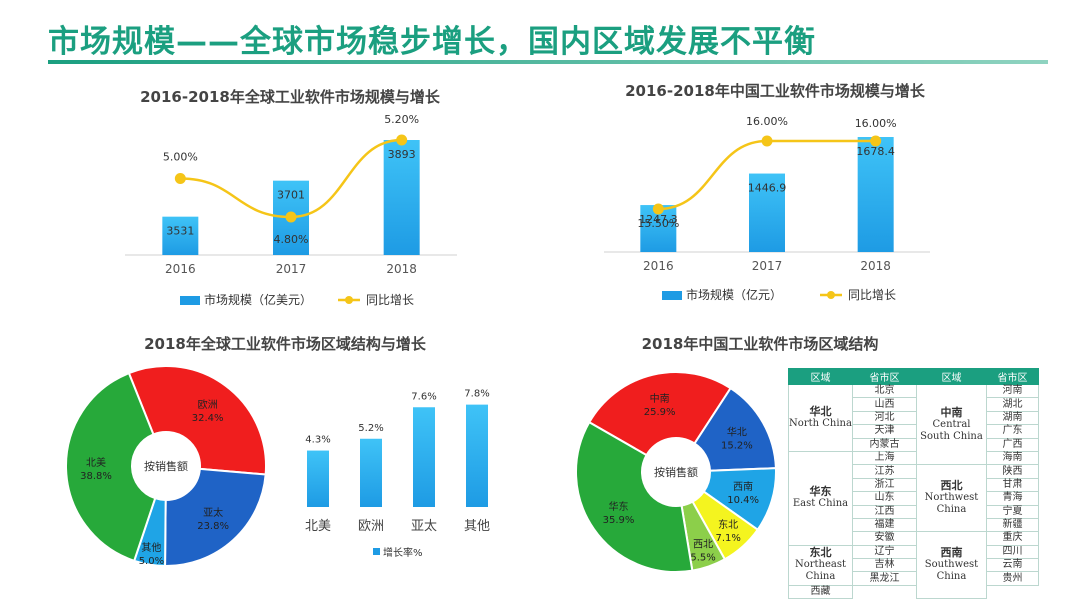  Describe the element at coordinates (951, 504) in the screenshot. I see `region-en-label: Northwest China` at that location.